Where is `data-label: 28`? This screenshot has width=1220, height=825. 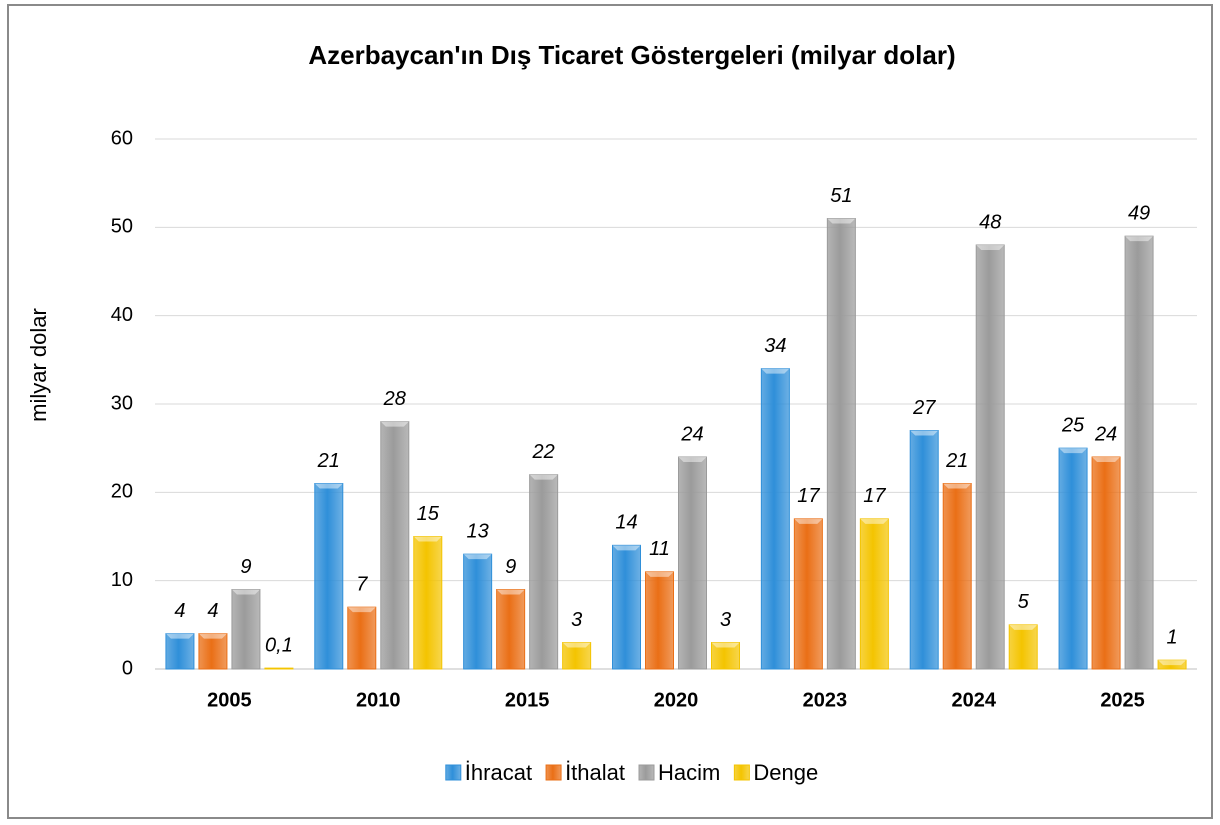
data-label: 28 is located at coordinates (394, 399).